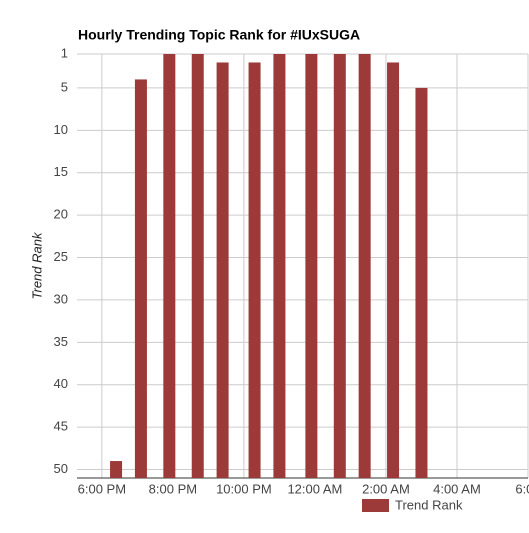  Describe the element at coordinates (386, 488) in the screenshot. I see `x-tick-label: 2:00 AM` at that location.